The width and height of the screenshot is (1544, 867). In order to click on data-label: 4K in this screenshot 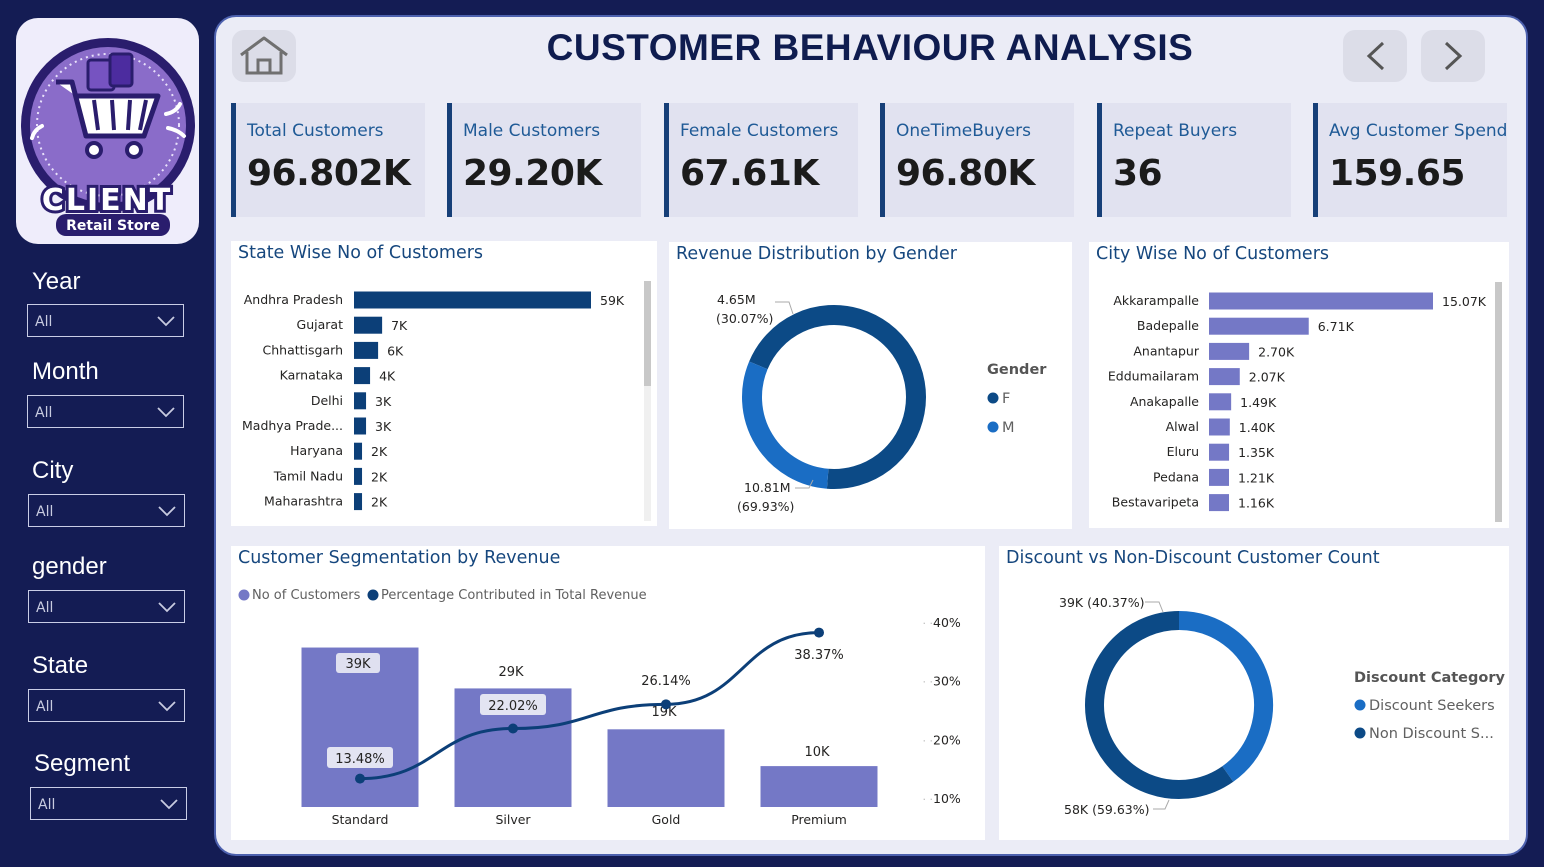, I will do `click(387, 376)`.